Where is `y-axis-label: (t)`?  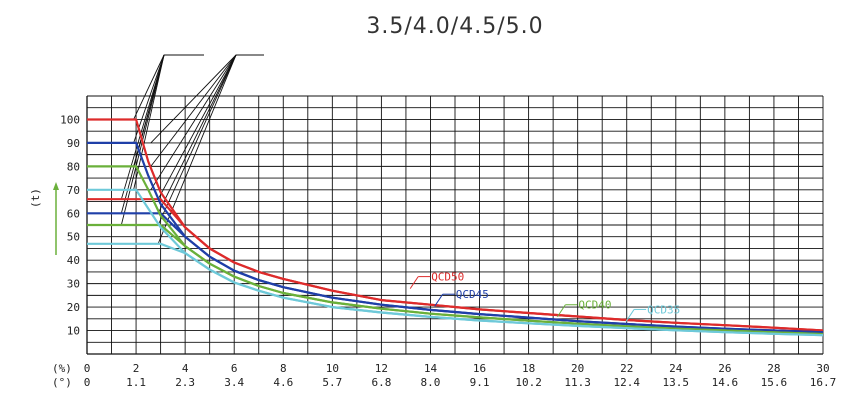 y-axis-label: (t) is located at coordinates (35, 198).